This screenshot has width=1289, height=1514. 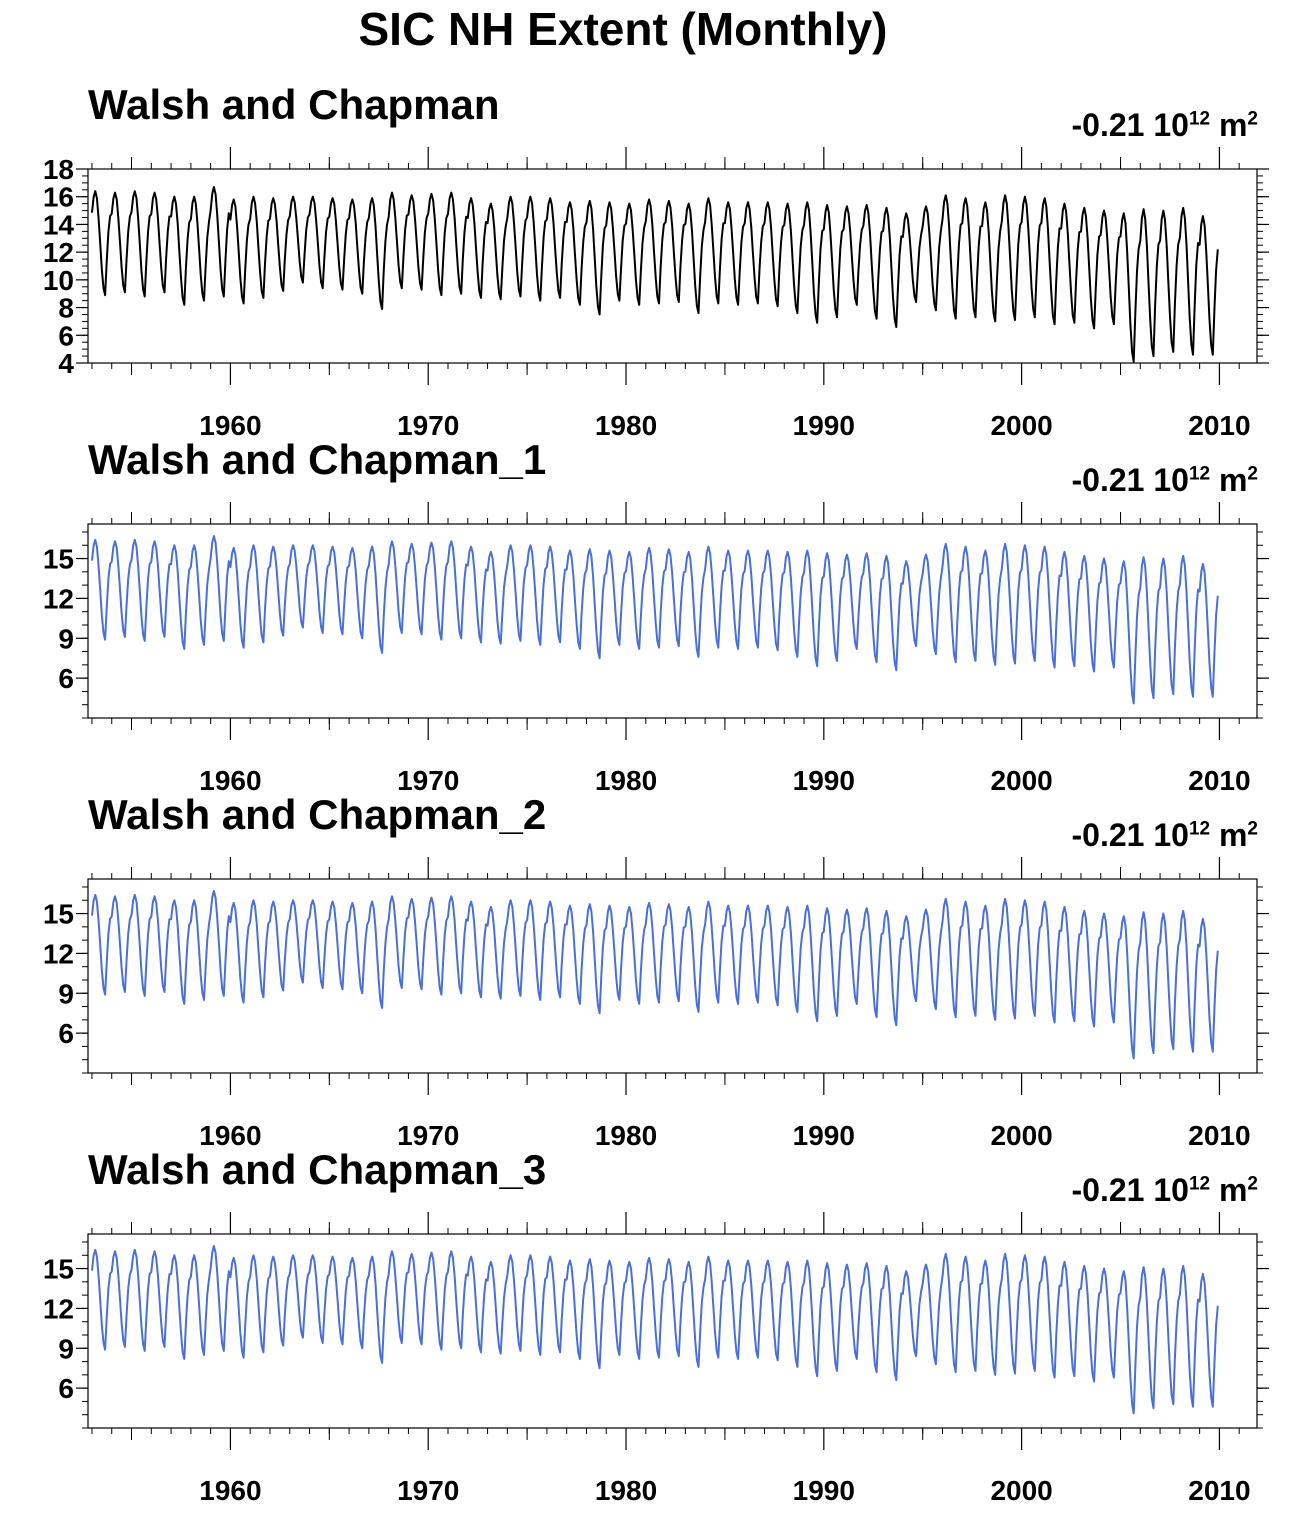 I want to click on figure-title: SIC NH Extent (Monthly), so click(x=623, y=29).